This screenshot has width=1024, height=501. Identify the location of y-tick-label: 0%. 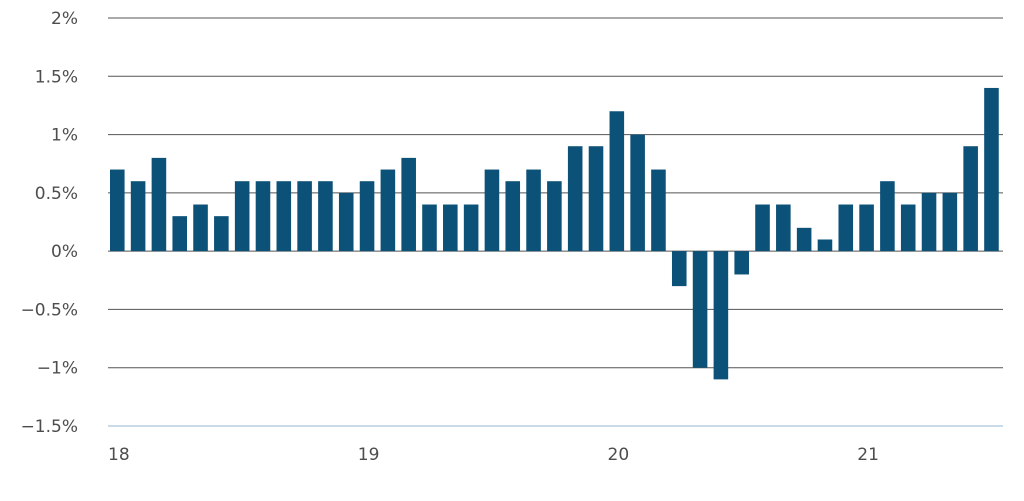
(64, 252).